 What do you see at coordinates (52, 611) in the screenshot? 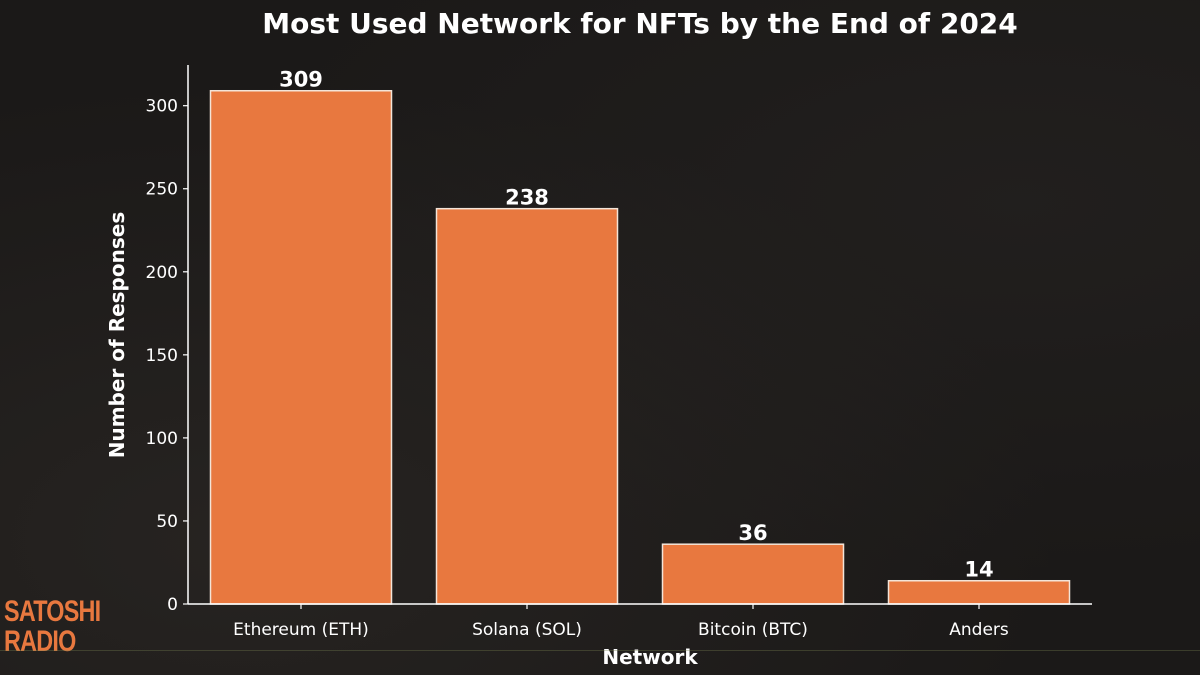
I see `logo-line-1: SATOSHI` at bounding box center [52, 611].